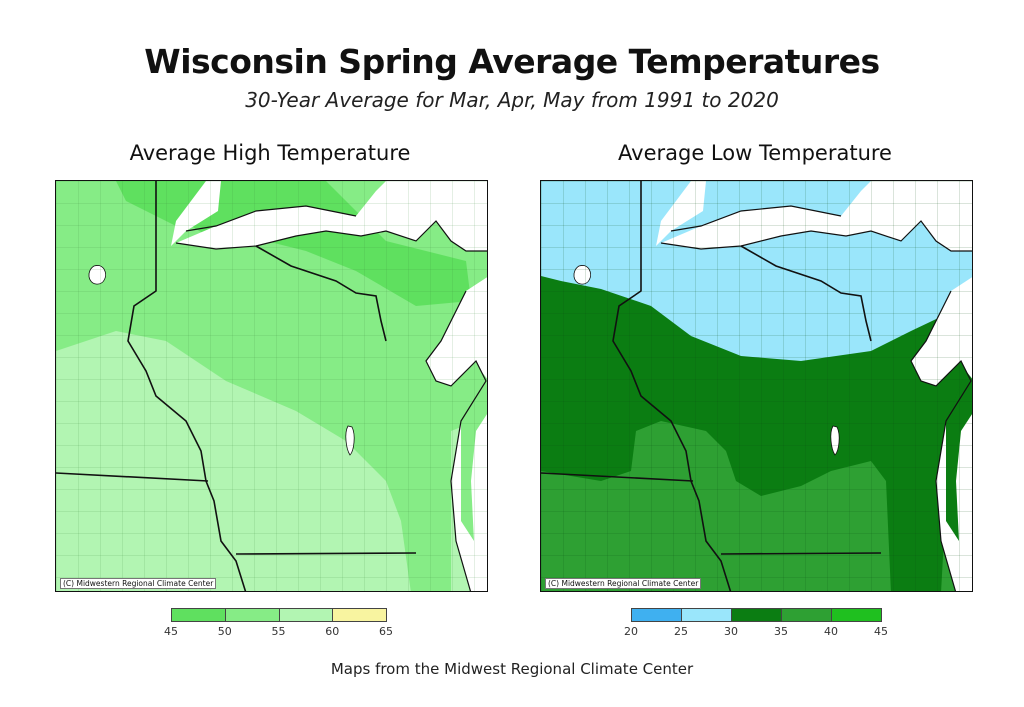 The image size is (1024, 707). I want to click on high-temp-map-title: Average High Temperature, so click(270, 153).